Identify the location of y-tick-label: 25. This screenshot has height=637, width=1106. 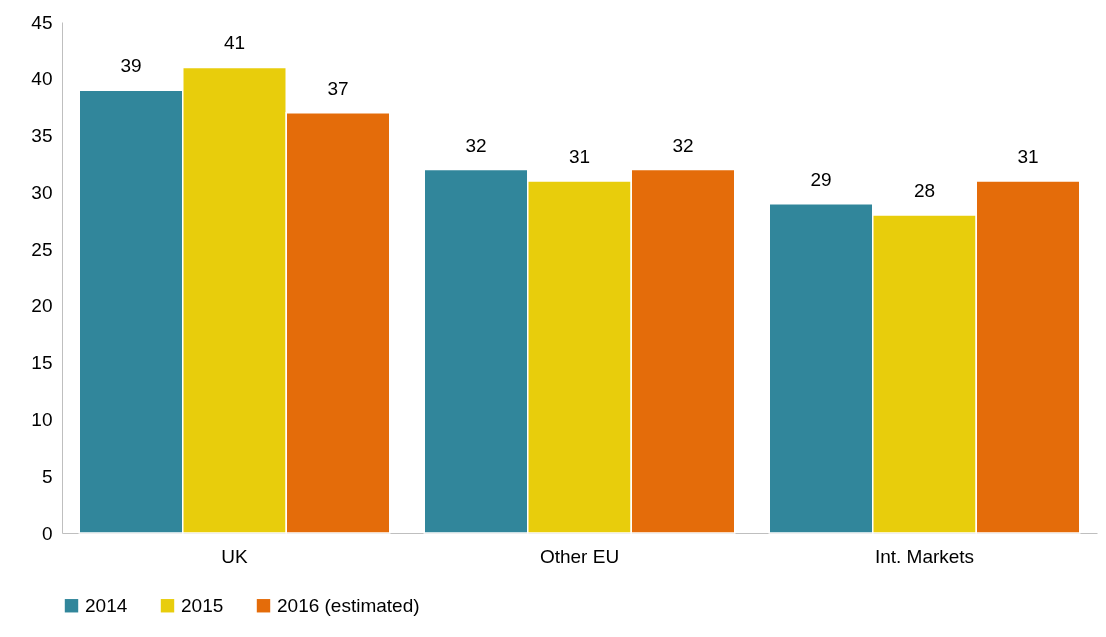
(42, 249).